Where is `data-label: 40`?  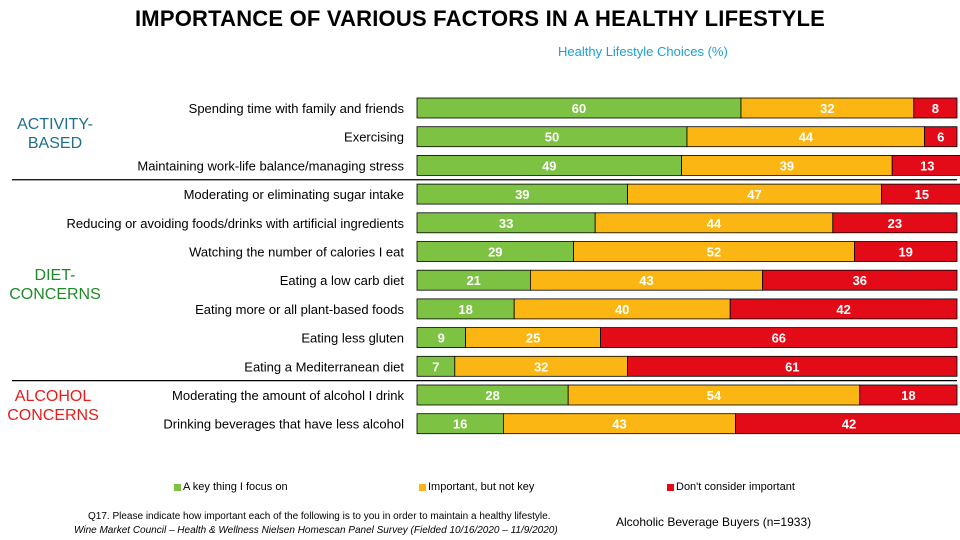
data-label: 40 is located at coordinates (622, 309).